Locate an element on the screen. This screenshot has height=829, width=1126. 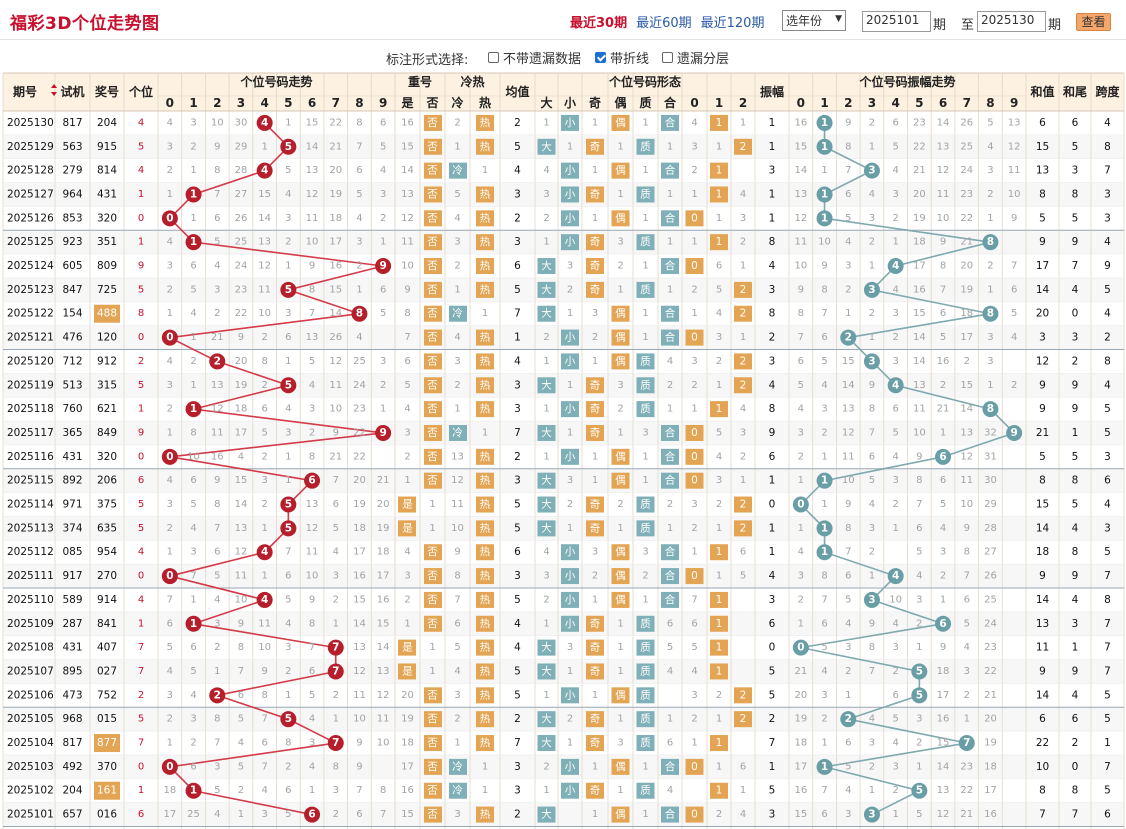
sort-up-icon is located at coordinates (54, 86).